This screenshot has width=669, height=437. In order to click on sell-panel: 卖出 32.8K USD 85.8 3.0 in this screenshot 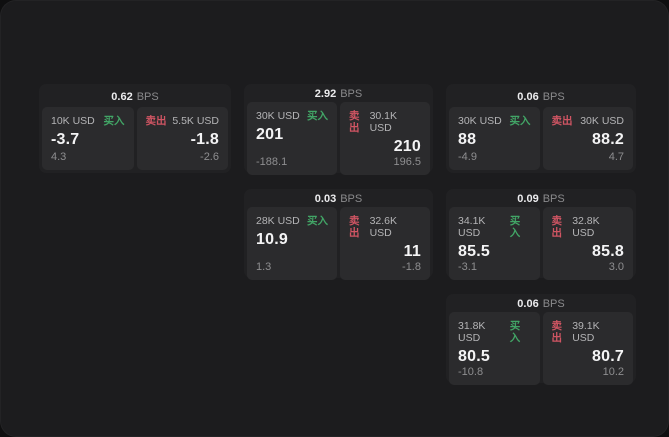, I will do `click(587, 243)`.